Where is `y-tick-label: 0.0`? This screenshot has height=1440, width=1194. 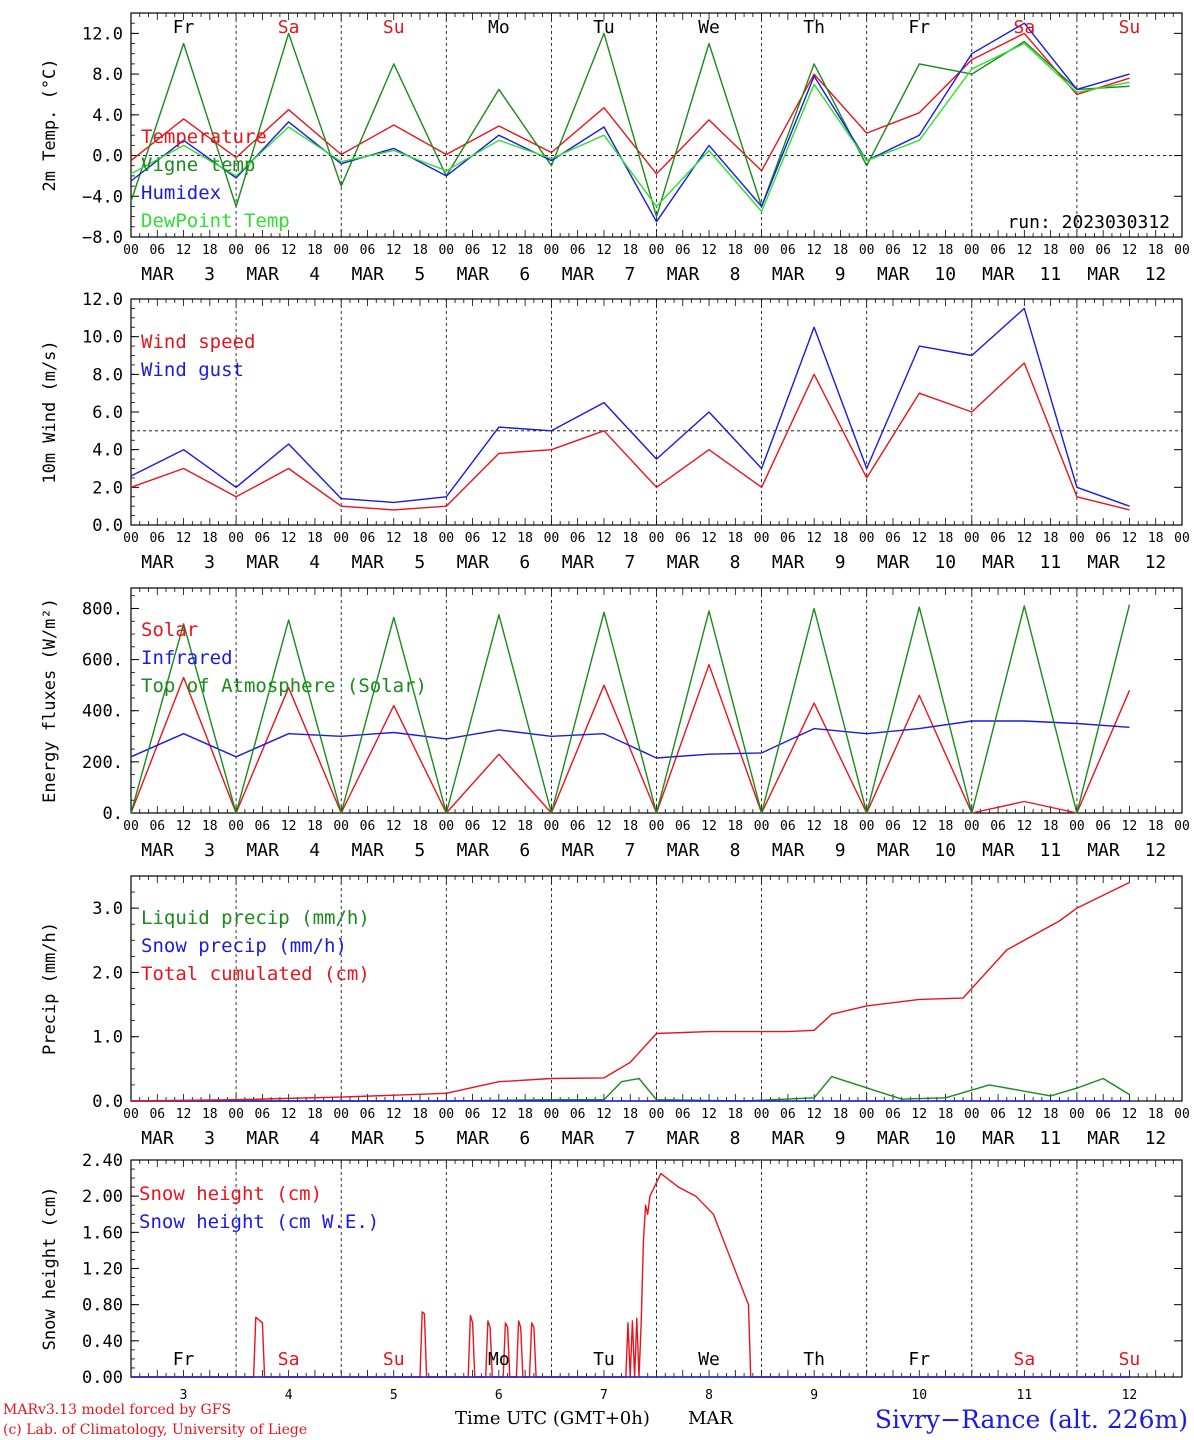
y-tick-label: 0.0 is located at coordinates (107, 526).